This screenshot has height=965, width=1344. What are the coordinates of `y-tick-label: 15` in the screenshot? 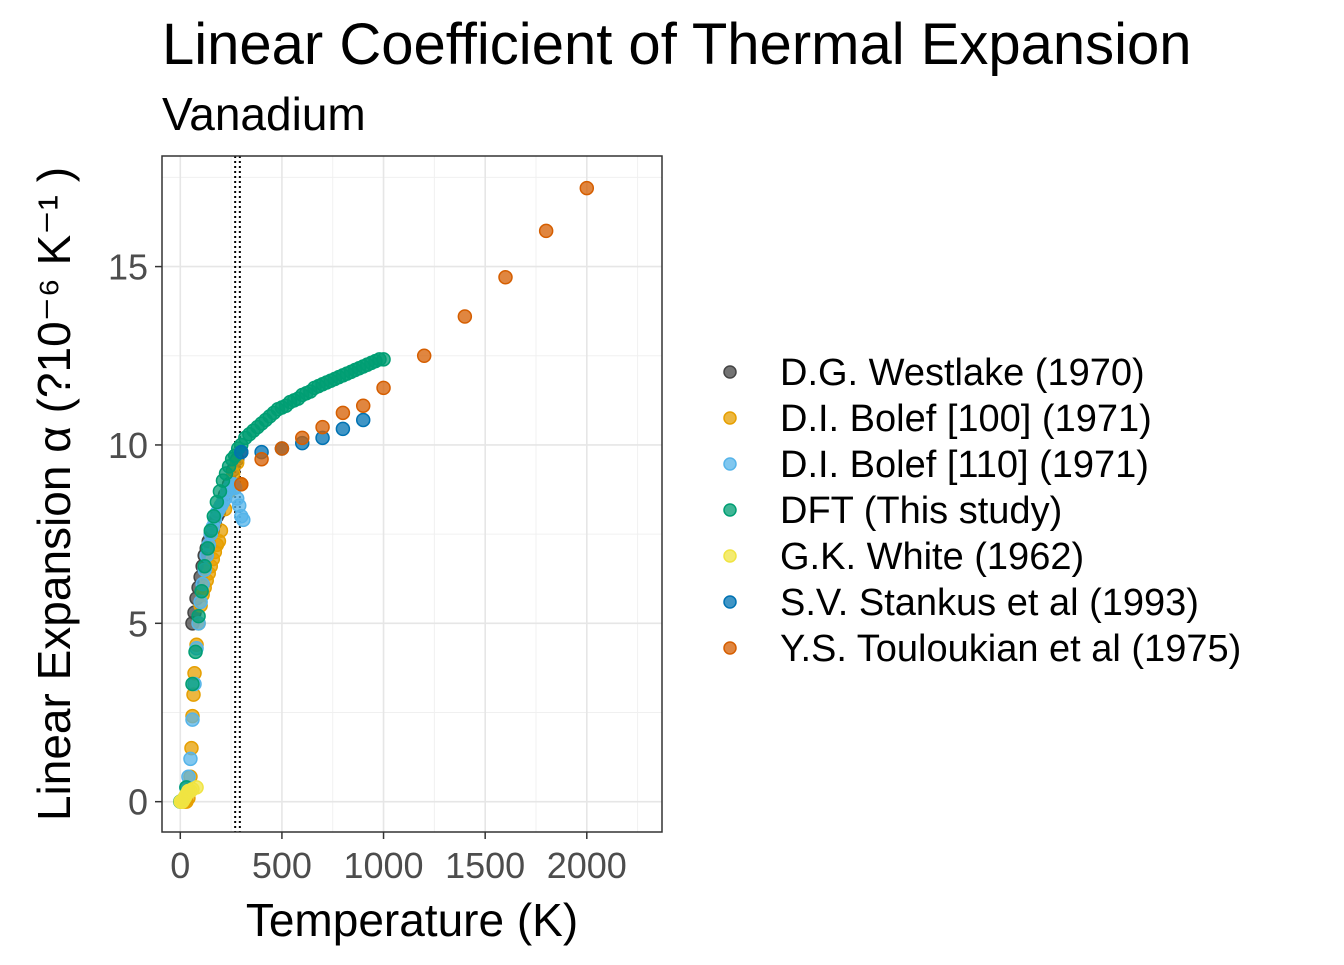 It's located at (128, 267).